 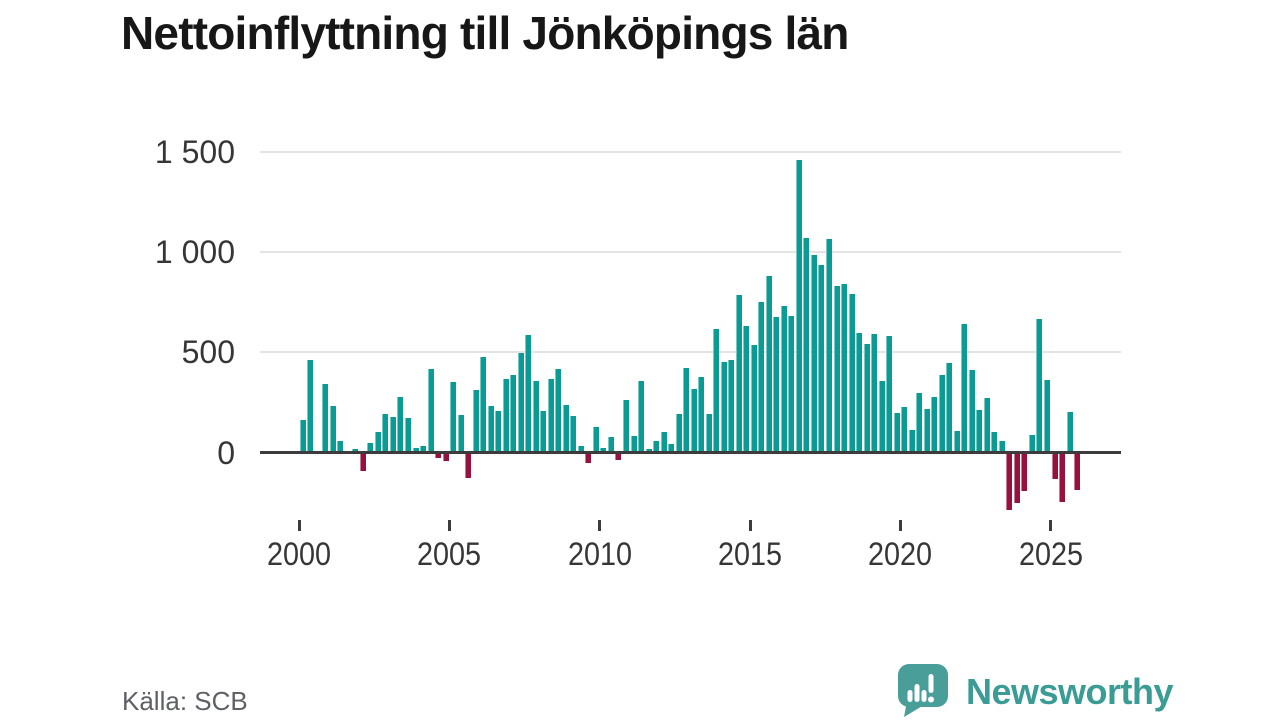 I want to click on bar-2001-q4, so click(x=355, y=451).